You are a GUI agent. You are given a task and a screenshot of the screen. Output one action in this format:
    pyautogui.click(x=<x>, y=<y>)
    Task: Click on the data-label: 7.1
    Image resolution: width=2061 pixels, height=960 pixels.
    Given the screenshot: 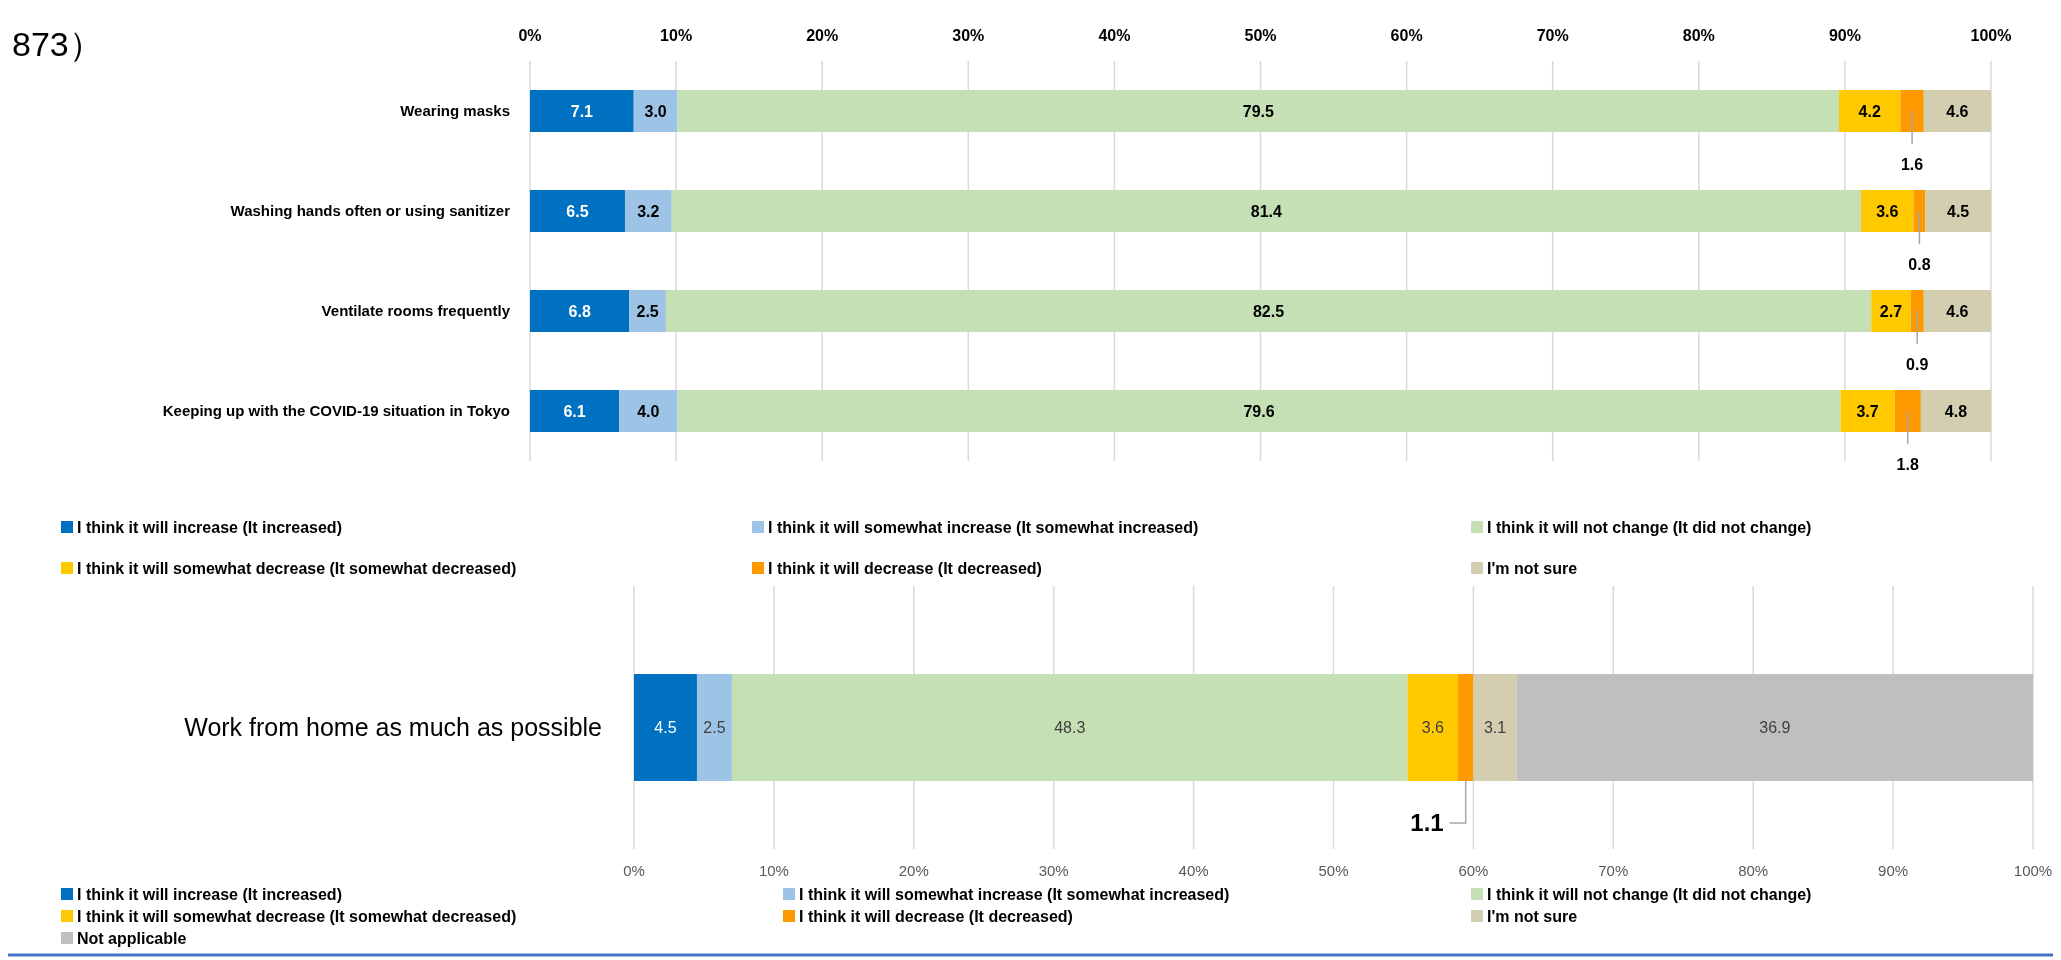 What is the action you would take?
    pyautogui.click(x=582, y=111)
    